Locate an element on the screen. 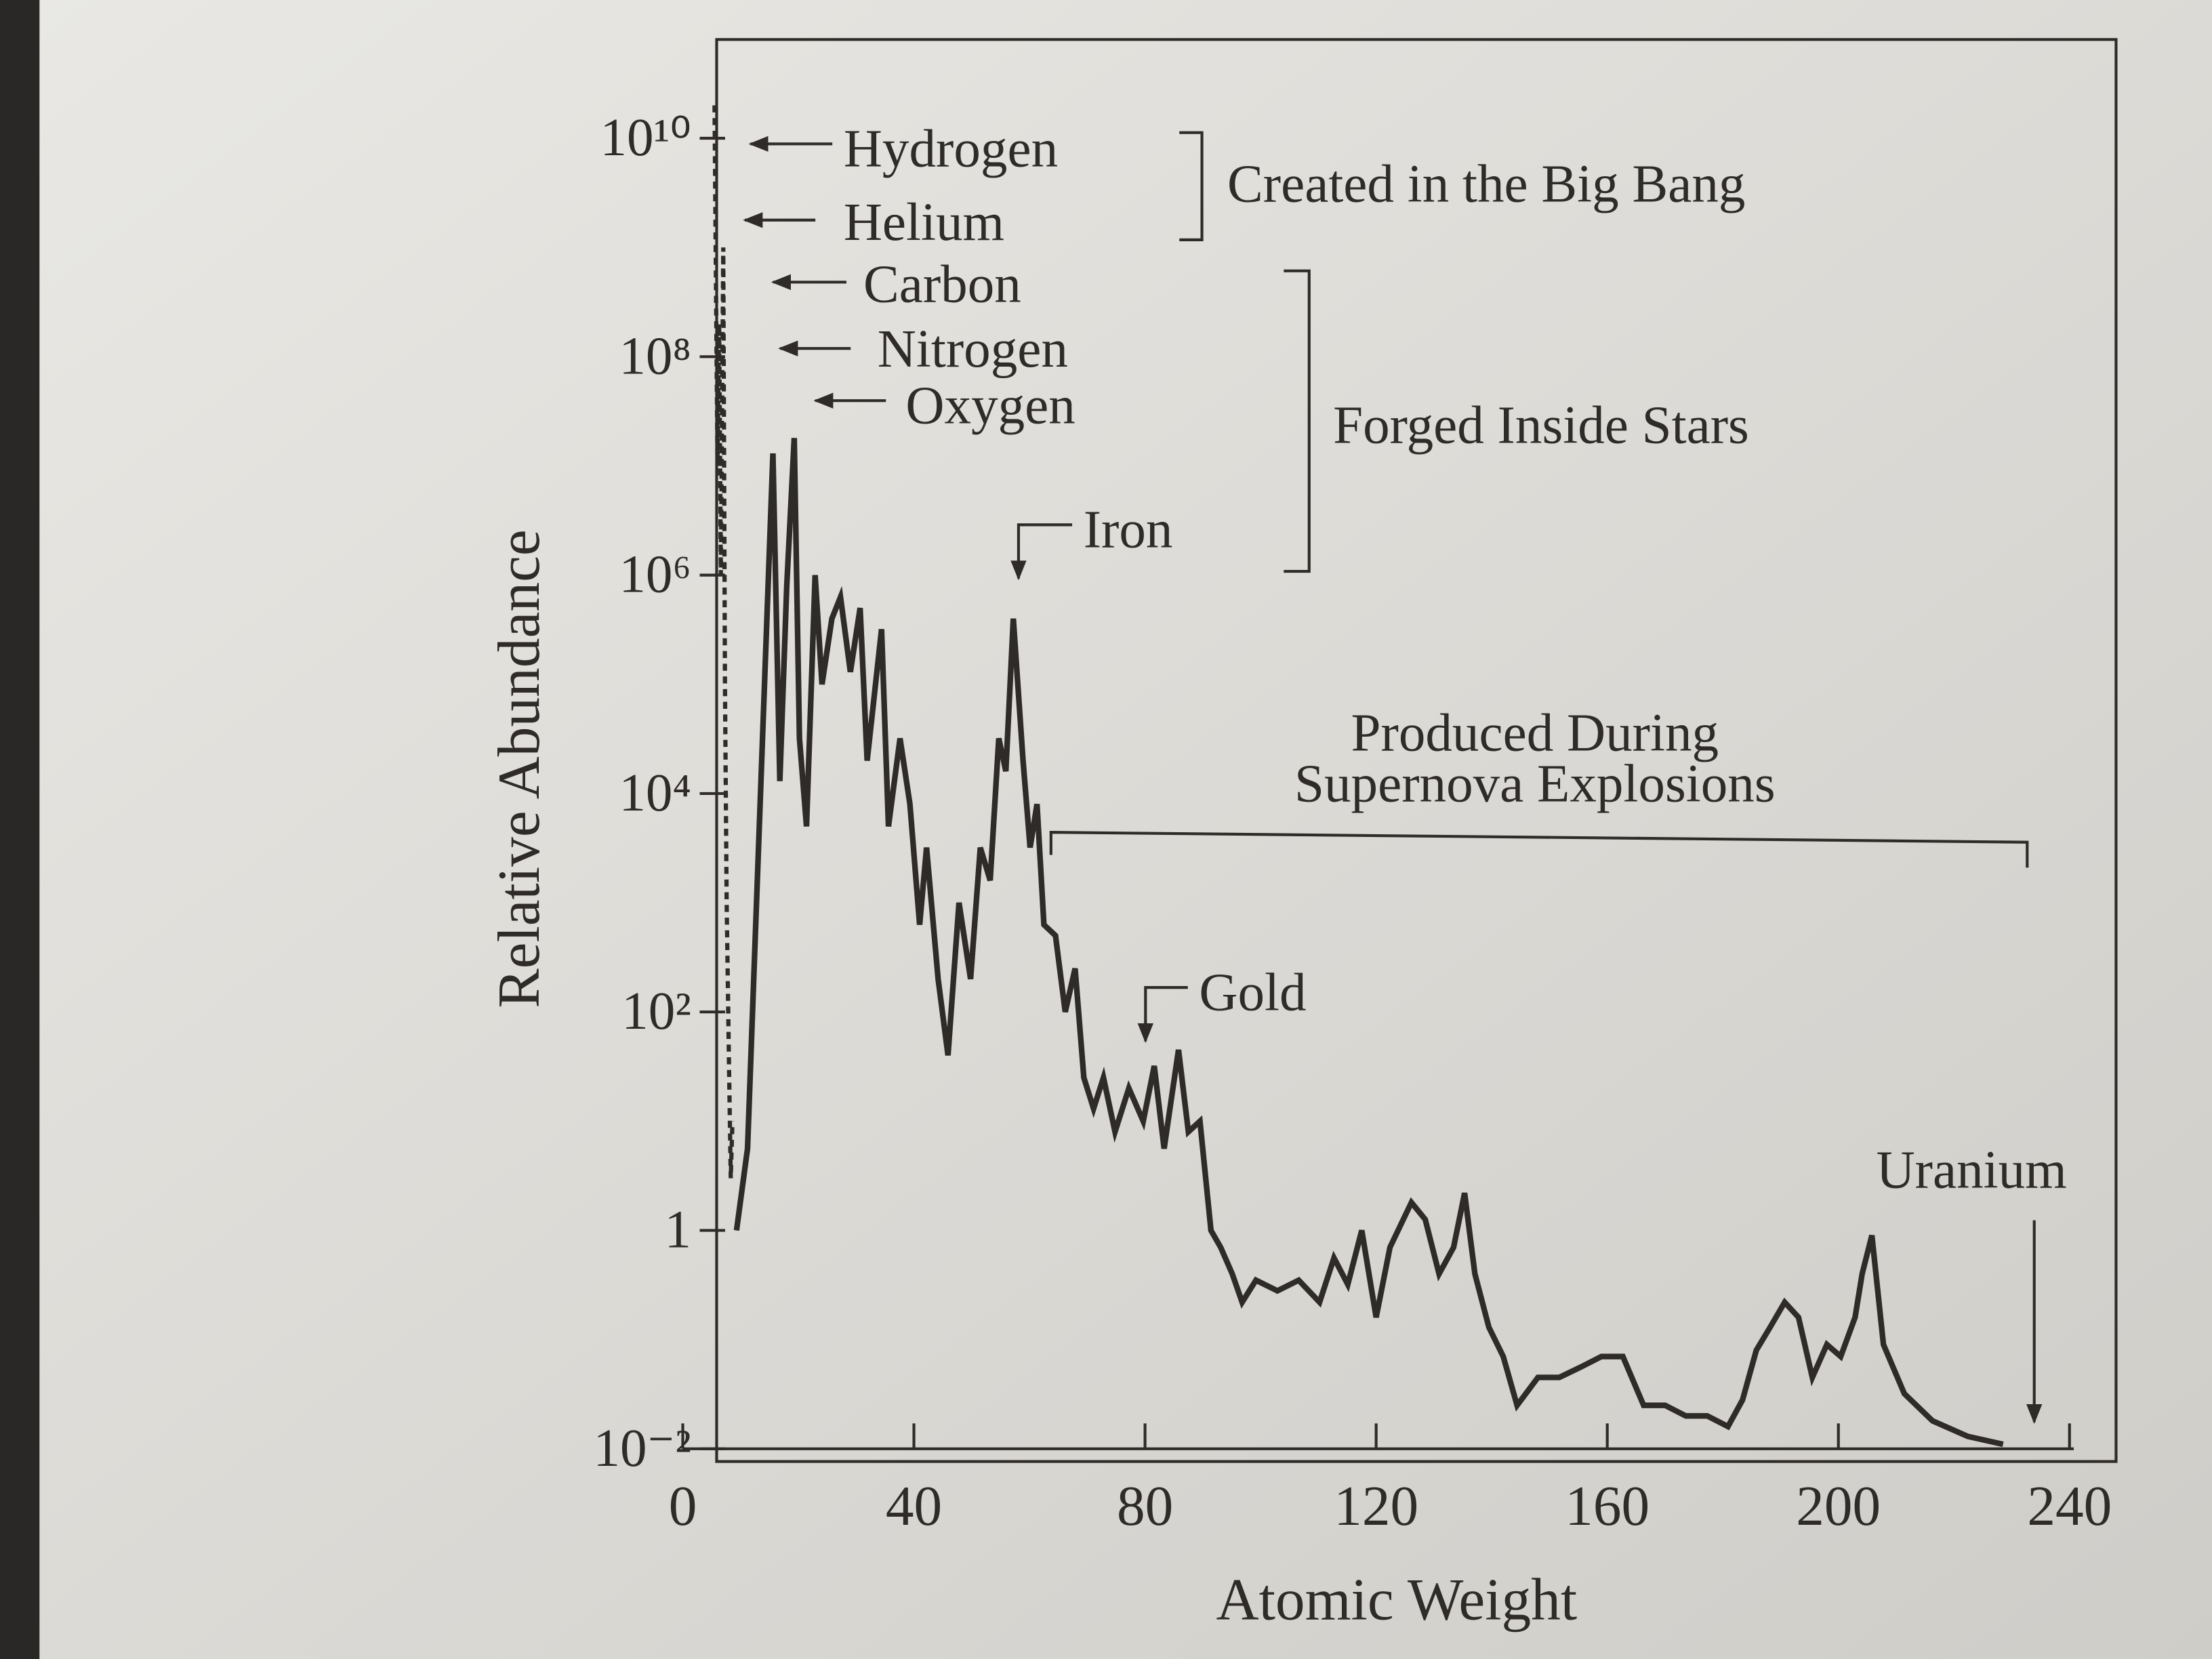 This screenshot has width=2212, height=1659. annotation: Forged Inside Stars is located at coordinates (1541, 426).